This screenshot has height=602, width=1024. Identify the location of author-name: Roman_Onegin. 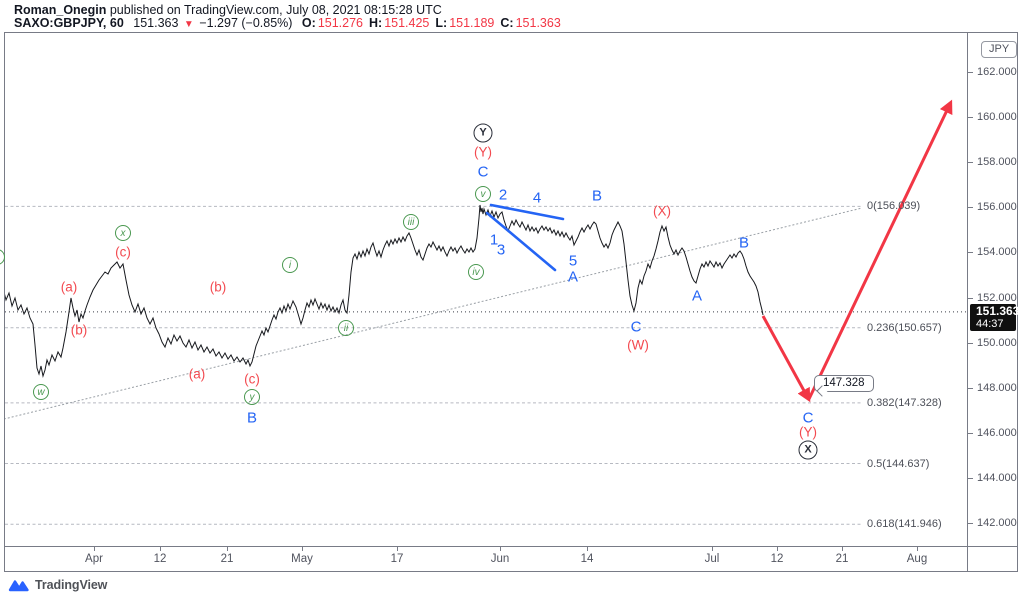
(60, 10).